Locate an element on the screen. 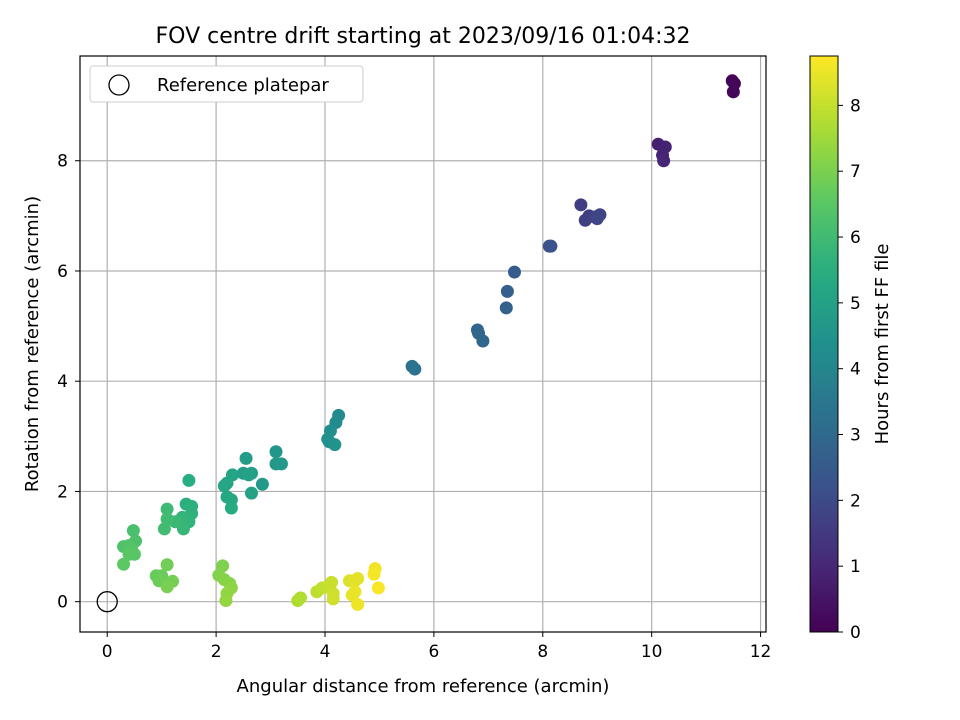 This screenshot has width=960, height=720. colorbar-gradient is located at coordinates (824, 344).